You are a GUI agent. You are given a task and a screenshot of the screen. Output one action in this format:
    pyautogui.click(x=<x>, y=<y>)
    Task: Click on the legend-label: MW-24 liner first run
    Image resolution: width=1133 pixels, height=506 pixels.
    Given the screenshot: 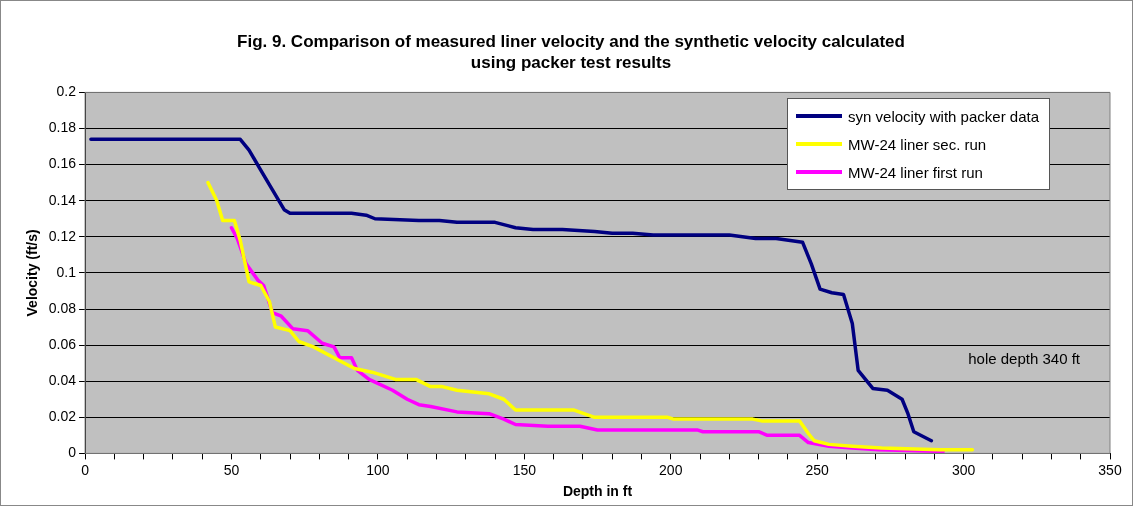 What is the action you would take?
    pyautogui.click(x=915, y=172)
    